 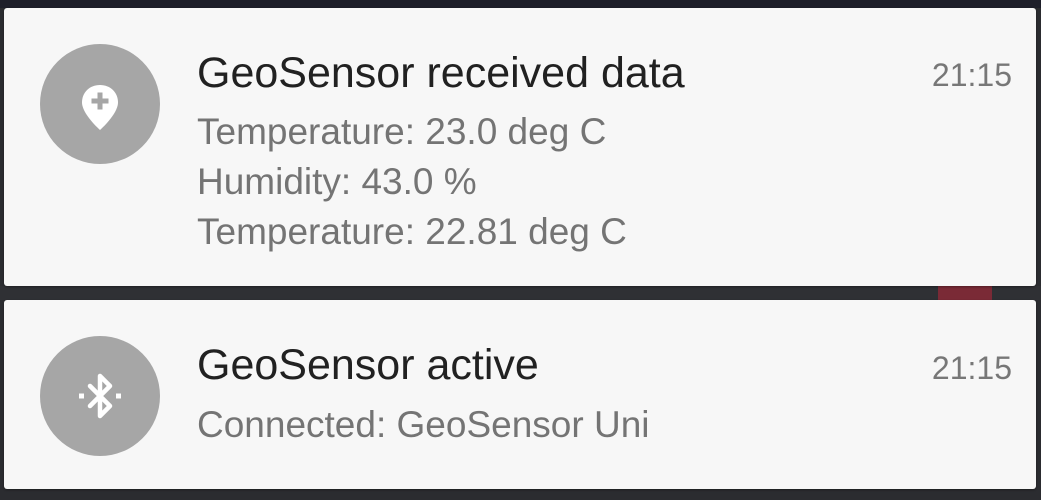 I want to click on notification-body: Connected: GeoSensor Uni, so click(x=423, y=425).